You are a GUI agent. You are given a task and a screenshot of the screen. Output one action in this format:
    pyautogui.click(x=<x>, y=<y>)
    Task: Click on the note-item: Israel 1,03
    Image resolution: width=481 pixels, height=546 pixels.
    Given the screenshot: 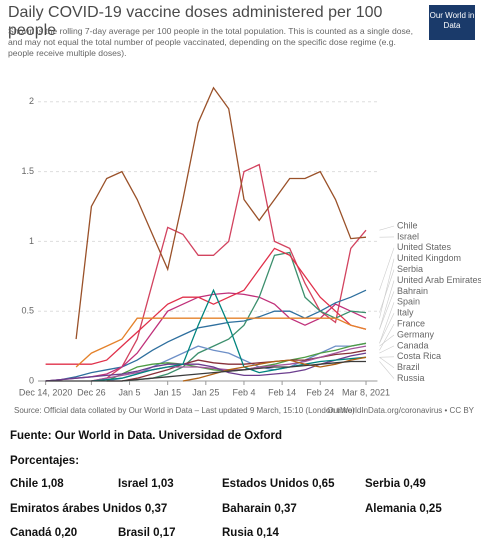 What is the action you would take?
    pyautogui.click(x=146, y=484)
    